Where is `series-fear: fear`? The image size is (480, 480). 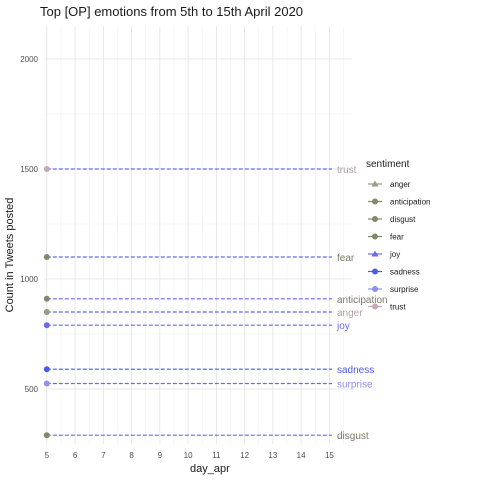 series-fear: fear is located at coordinates (199, 258).